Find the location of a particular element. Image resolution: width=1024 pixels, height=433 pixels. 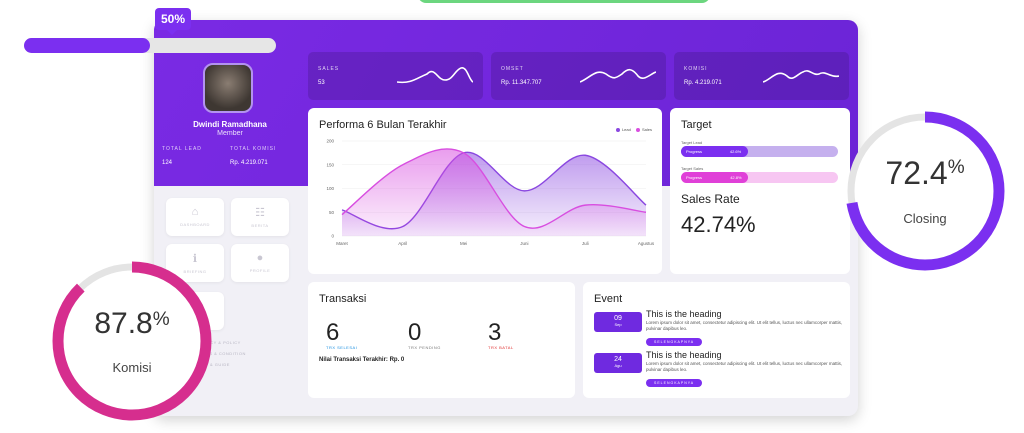

stat-total-lead-value: 124 is located at coordinates (167, 163).